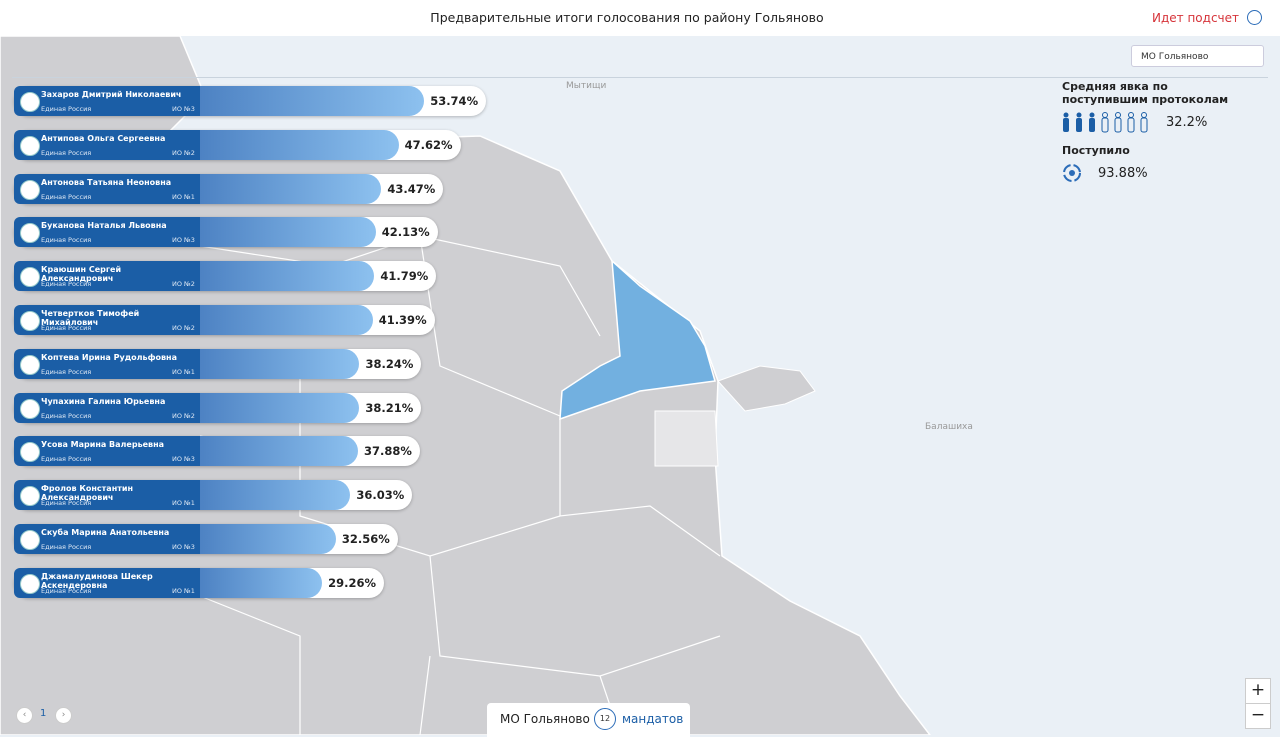 This screenshot has width=1280, height=737. What do you see at coordinates (404, 276) in the screenshot?
I see `result-label: 41.79%` at bounding box center [404, 276].